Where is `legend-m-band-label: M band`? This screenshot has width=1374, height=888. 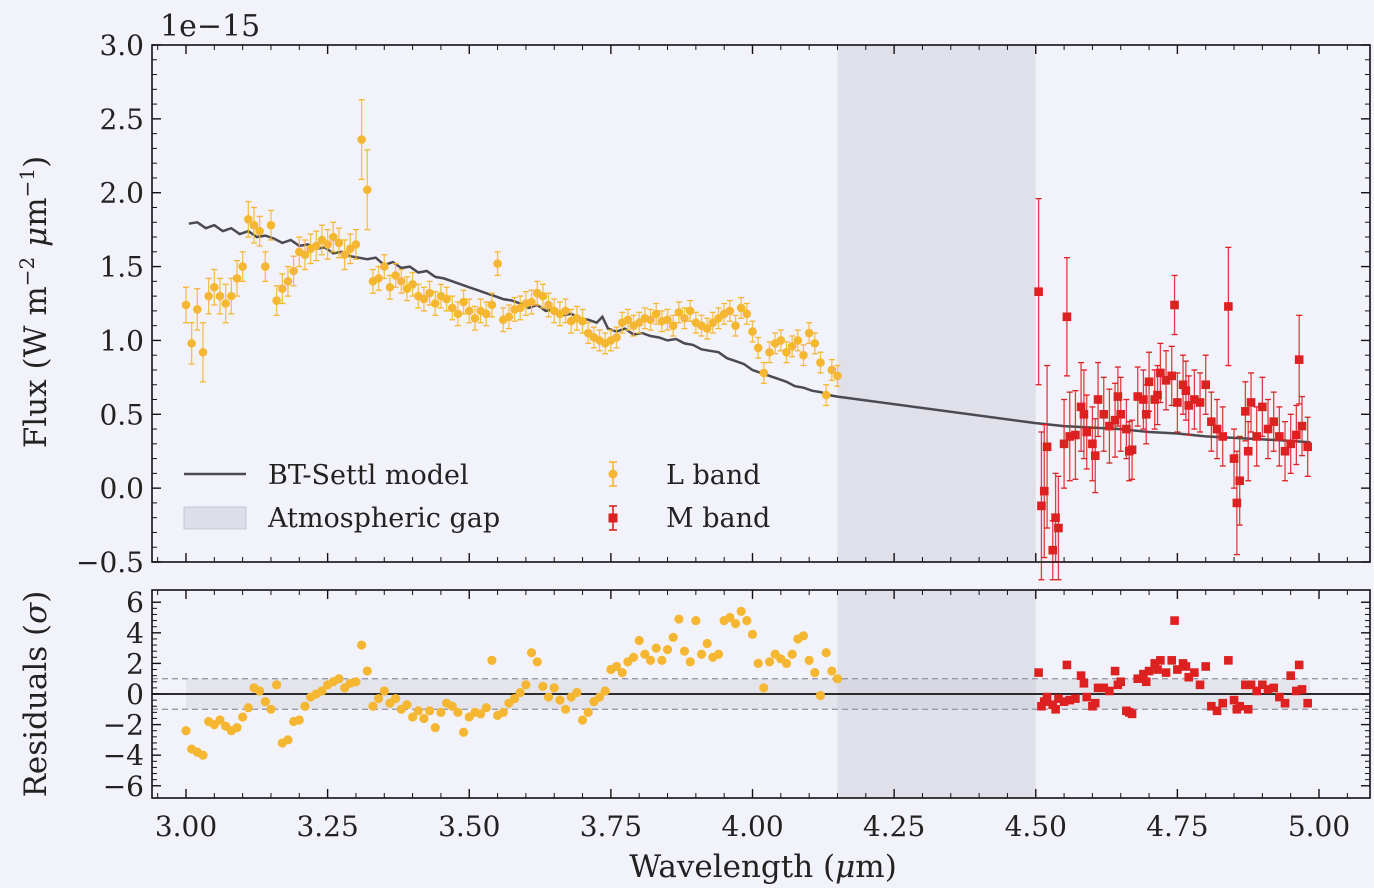 legend-m-band-label: M band is located at coordinates (718, 518).